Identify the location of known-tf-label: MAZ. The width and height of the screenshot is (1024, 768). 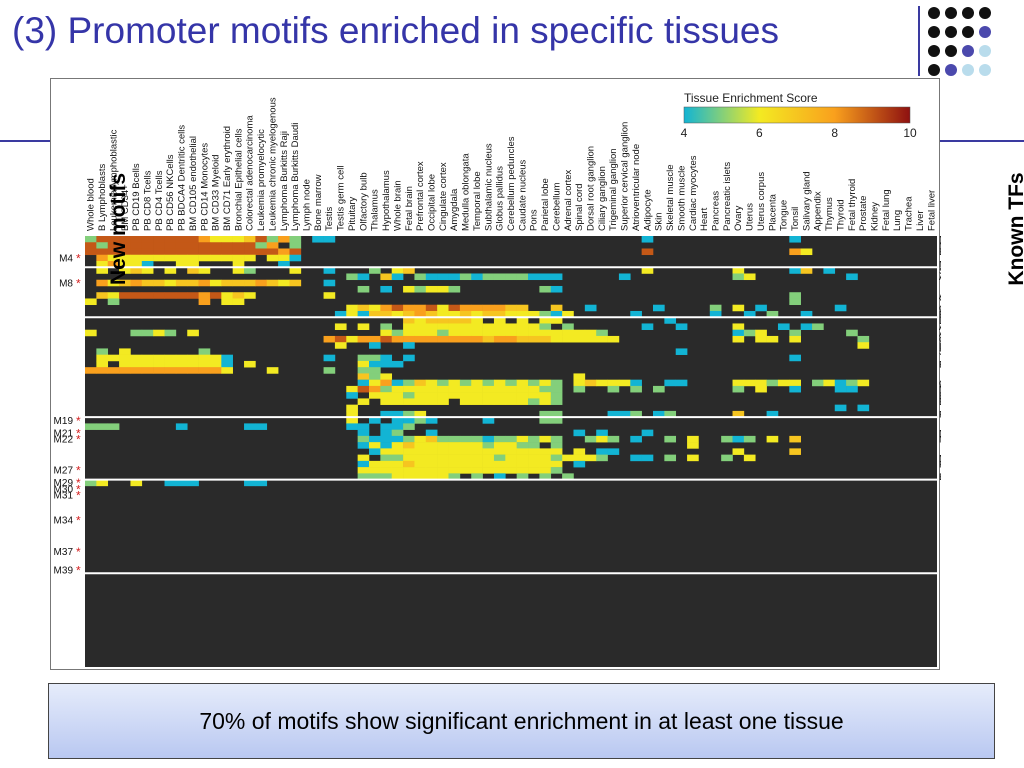
(940, 390).